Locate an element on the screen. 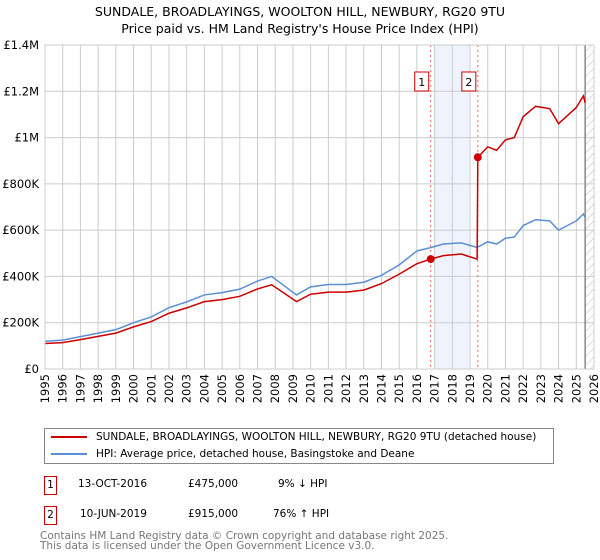 This screenshot has height=560, width=600. sale-hpi: 76% ↑ HPI is located at coordinates (301, 514).